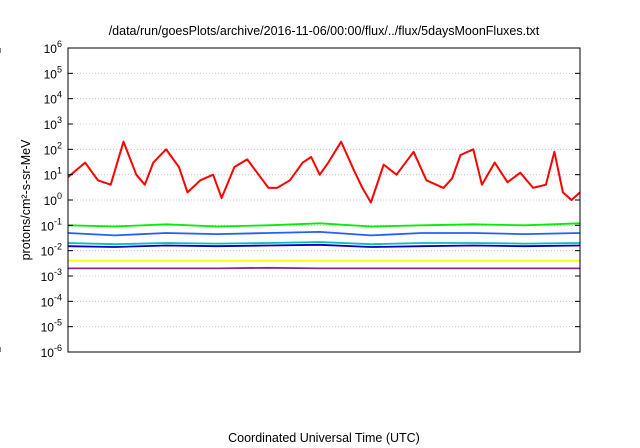 The width and height of the screenshot is (640, 448). I want to click on y-tick-label: 10⁶, so click(53, 47).